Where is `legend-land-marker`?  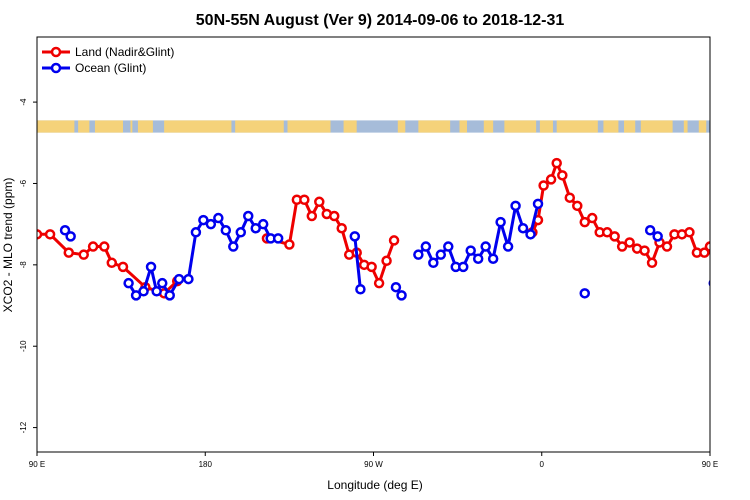 legend-land-marker is located at coordinates (56, 52).